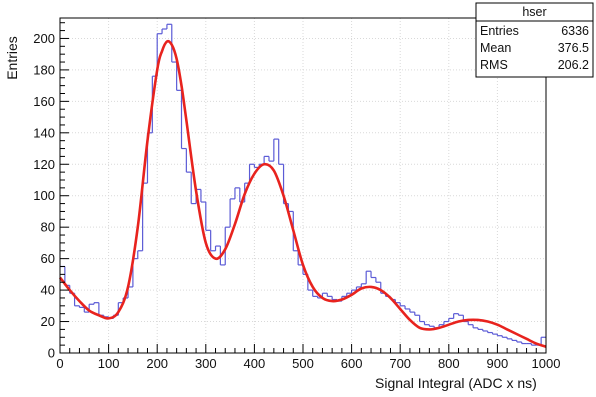  What do you see at coordinates (44, 38) in the screenshot?
I see `y-tick-label: 200` at bounding box center [44, 38].